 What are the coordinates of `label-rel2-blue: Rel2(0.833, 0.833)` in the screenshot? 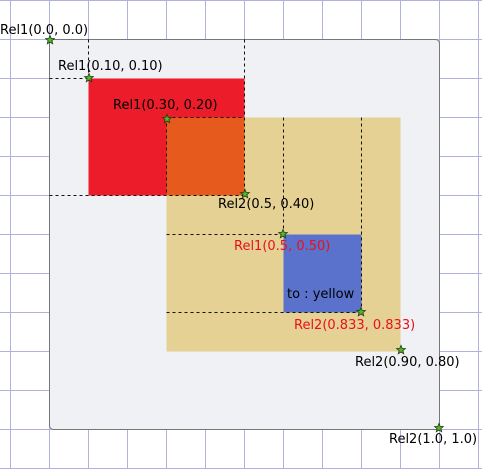 It's located at (355, 325).